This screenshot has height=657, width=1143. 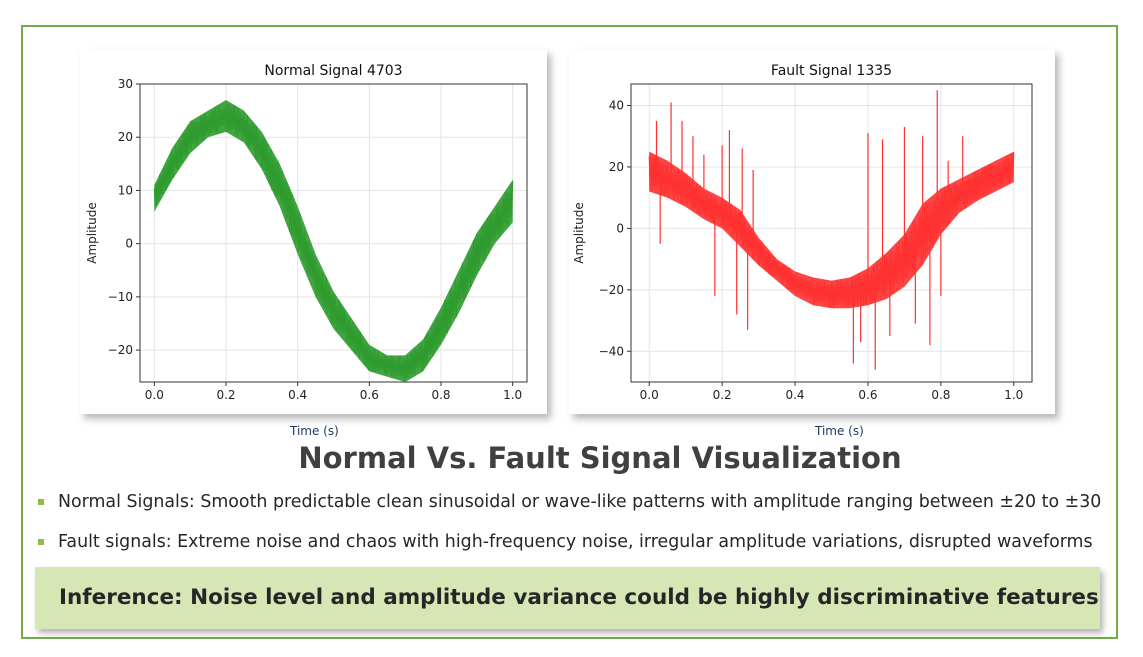 I want to click on fault-x-axis-label: Time (s), so click(x=839, y=431).